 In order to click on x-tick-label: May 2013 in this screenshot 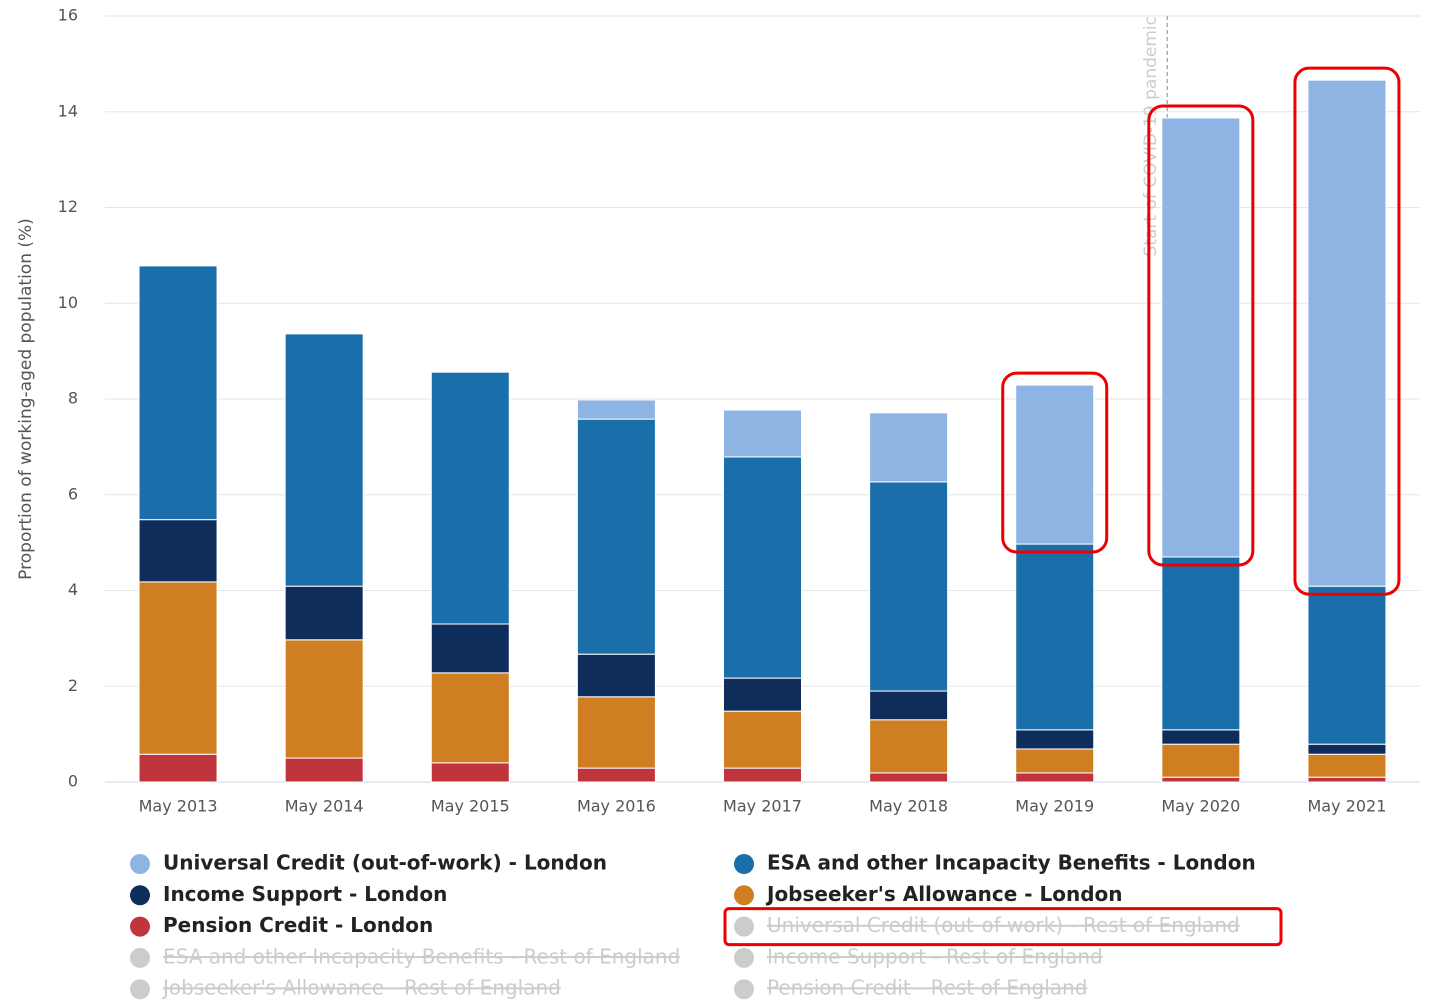, I will do `click(178, 806)`.